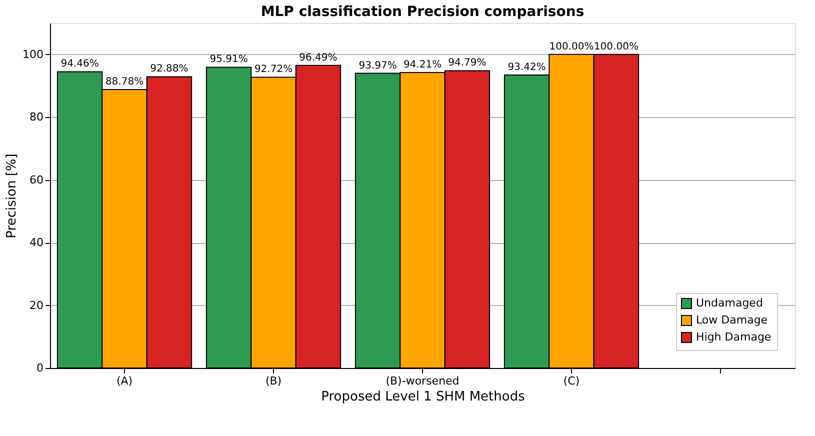 The height and width of the screenshot is (436, 815). What do you see at coordinates (273, 70) in the screenshot?
I see `data-label: 92.72%` at bounding box center [273, 70].